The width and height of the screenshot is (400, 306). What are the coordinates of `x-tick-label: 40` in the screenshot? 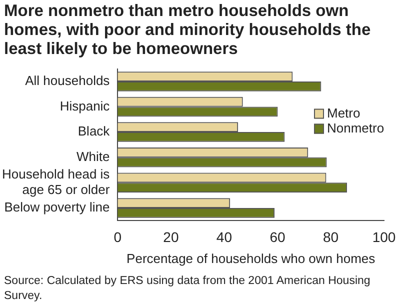 It's located at (224, 236).